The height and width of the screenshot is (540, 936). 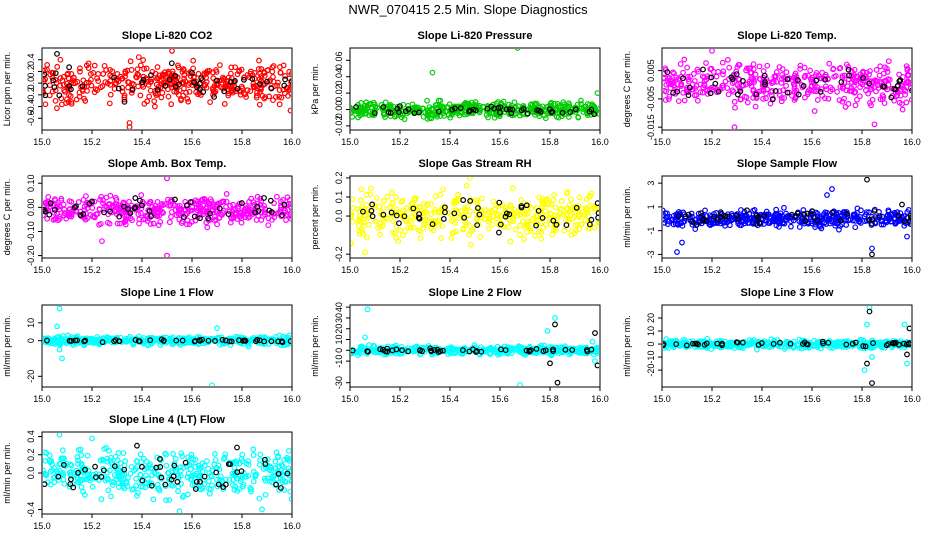 What do you see at coordinates (450, 399) in the screenshot?
I see `x-tick-label: 15.4` at bounding box center [450, 399].